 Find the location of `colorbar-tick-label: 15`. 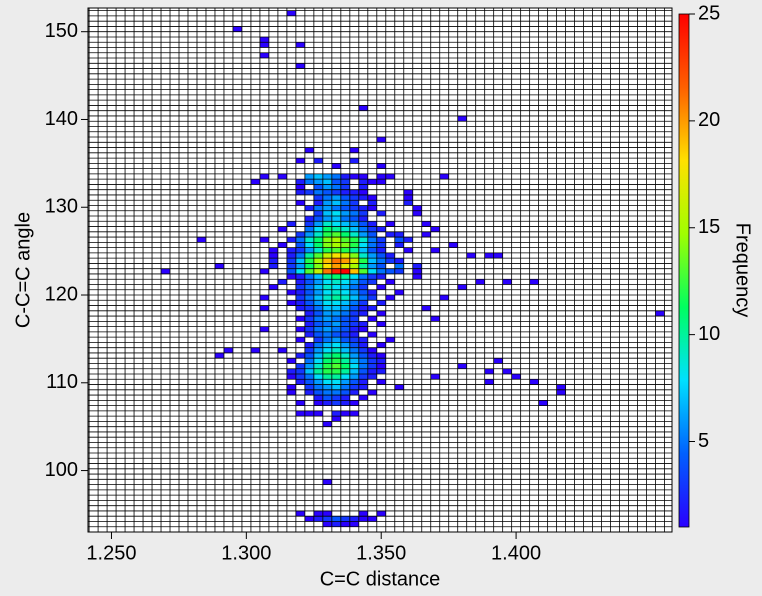

colorbar-tick-label: 15 is located at coordinates (709, 227).